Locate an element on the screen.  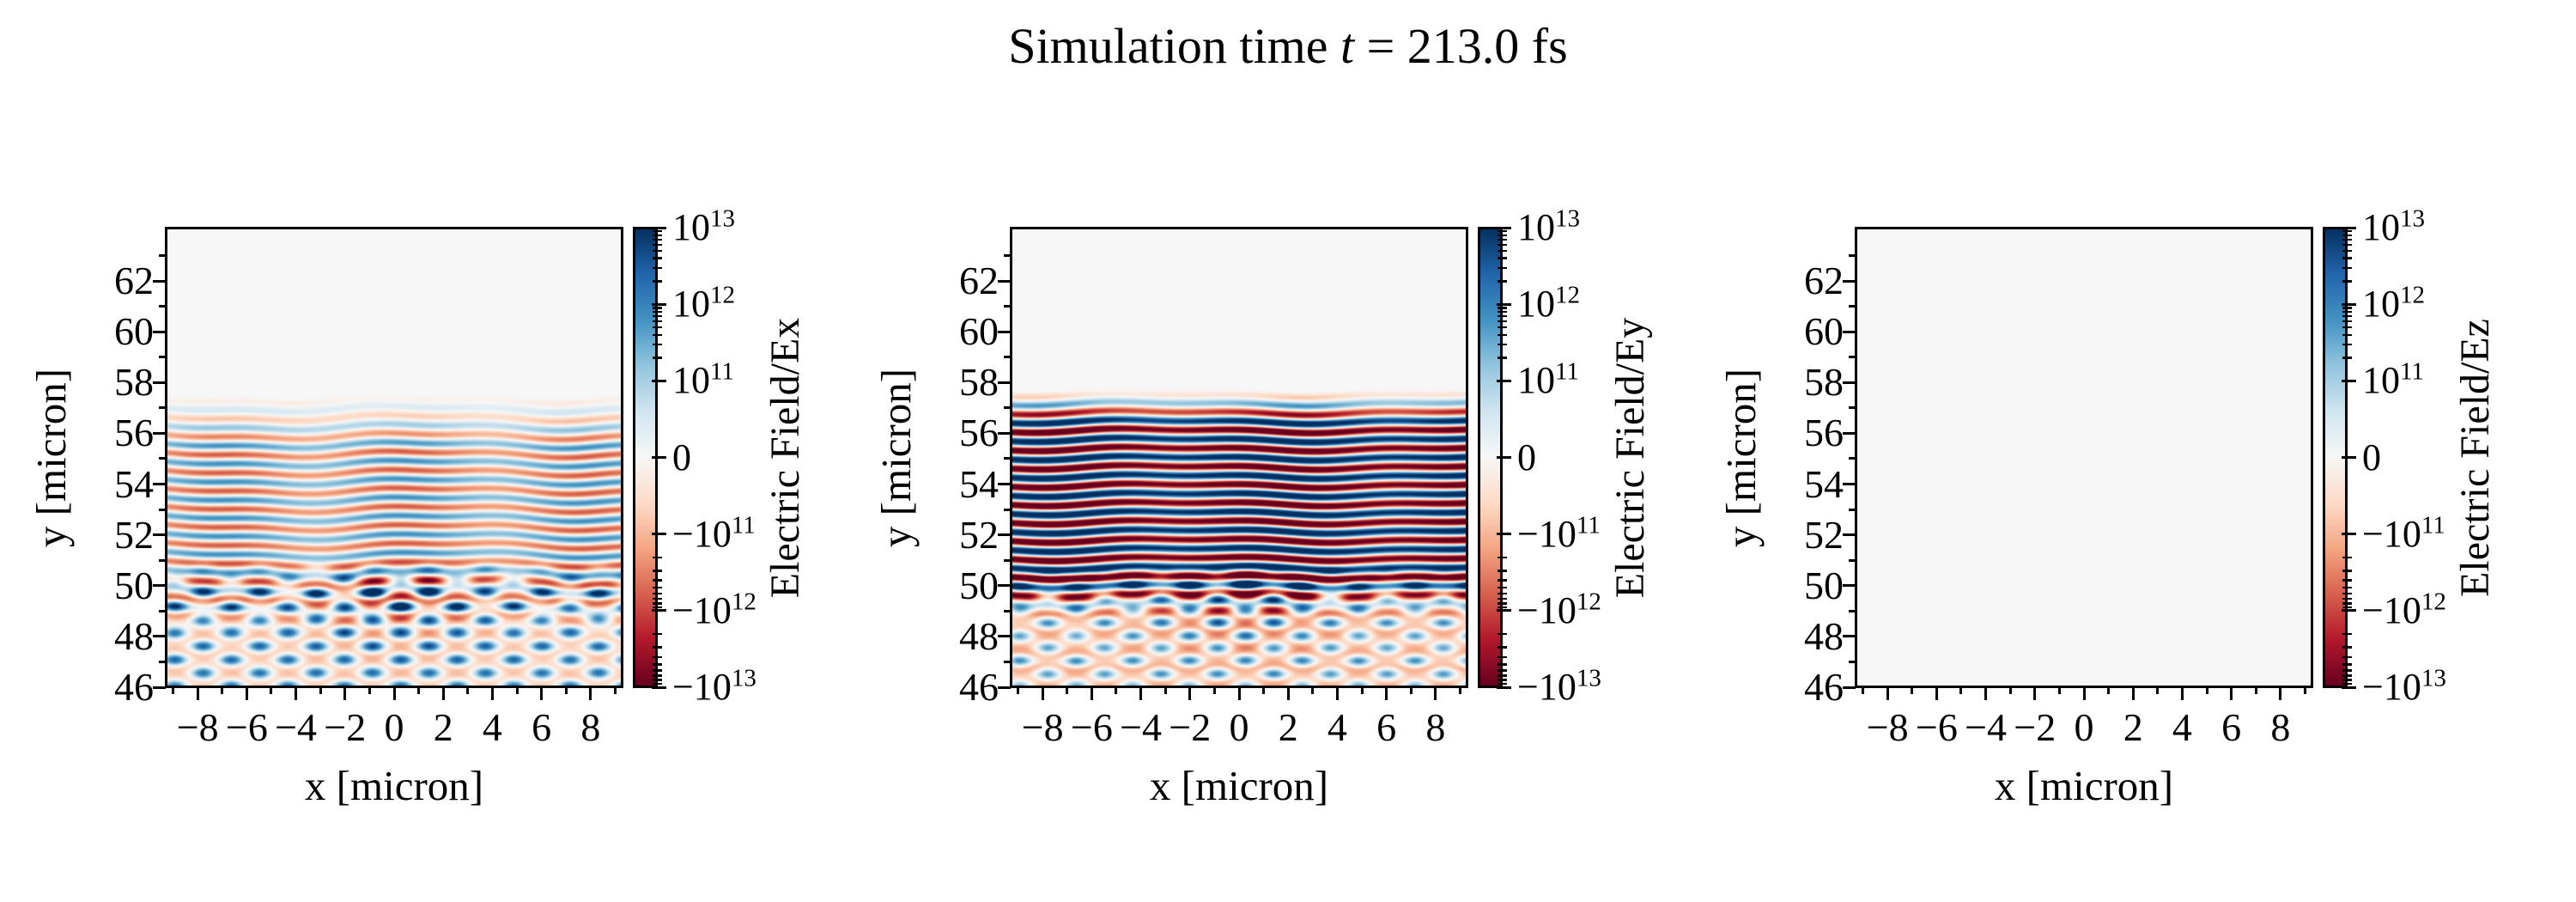
x-tick-label: −8 is located at coordinates (1887, 727).